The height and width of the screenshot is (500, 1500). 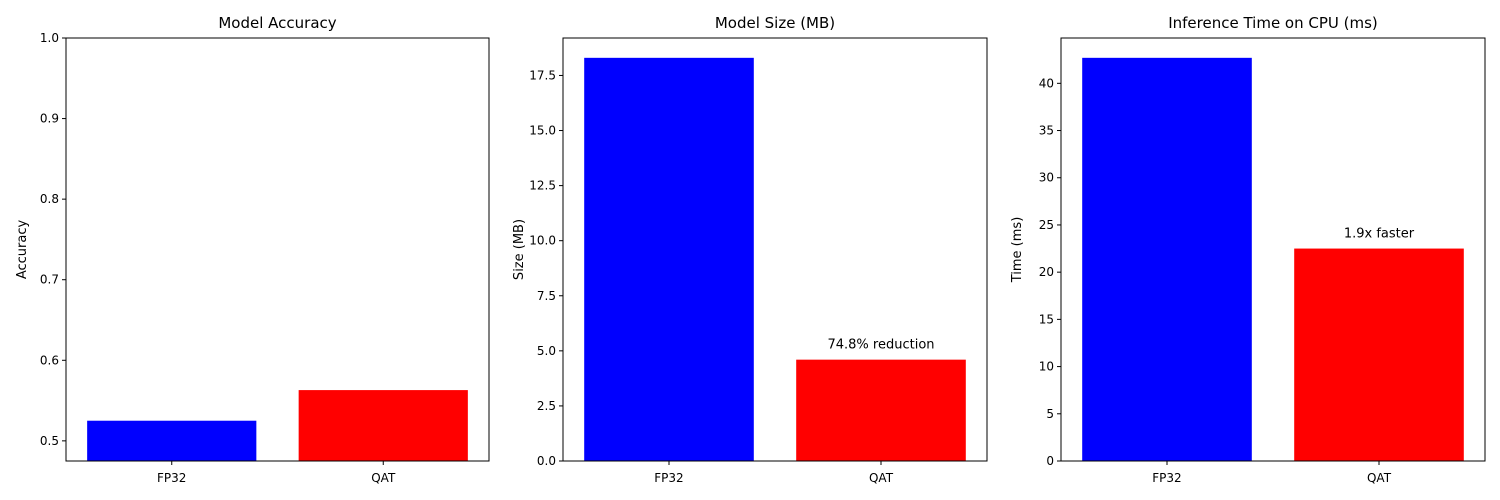 I want to click on y-tick-label: 25, so click(x=1046, y=225).